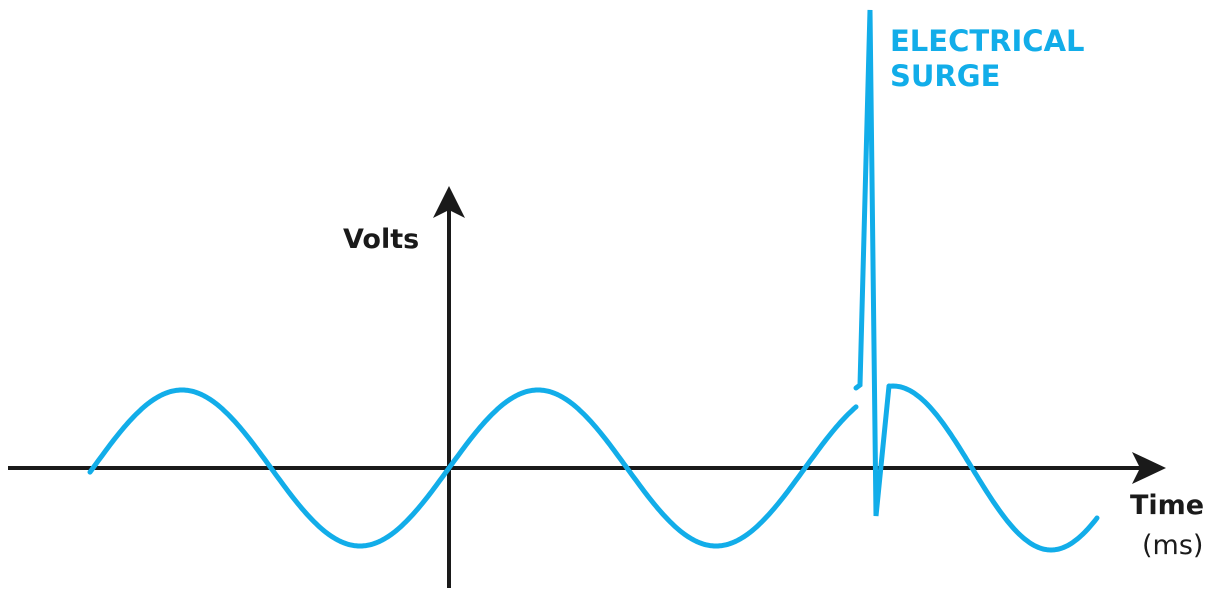 The image size is (1219, 590). What do you see at coordinates (1167, 505) in the screenshot?
I see `x-axis-label: Time` at bounding box center [1167, 505].